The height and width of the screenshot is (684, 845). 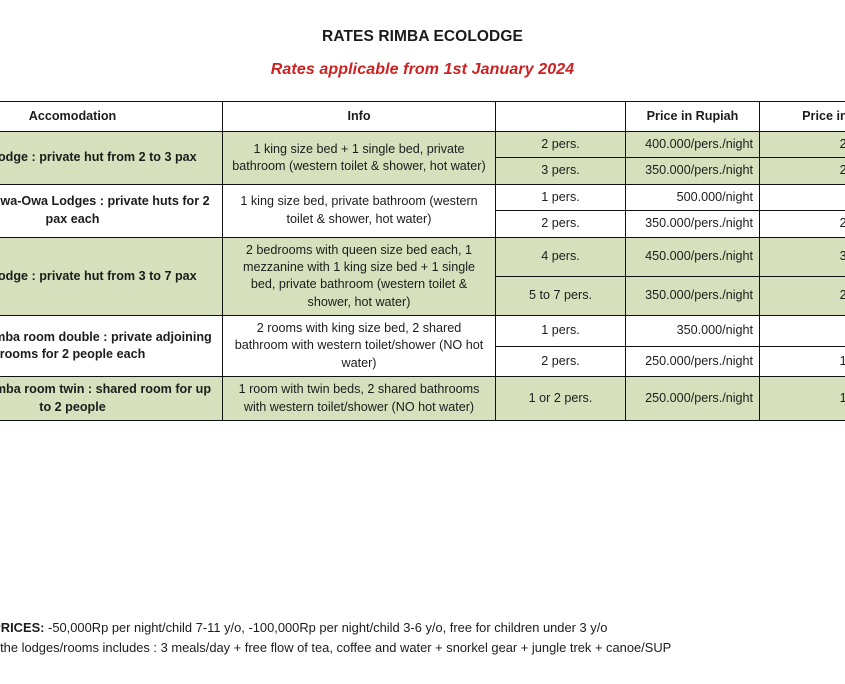 I want to click on cell-price-euro: 33/night, so click(x=802, y=197).